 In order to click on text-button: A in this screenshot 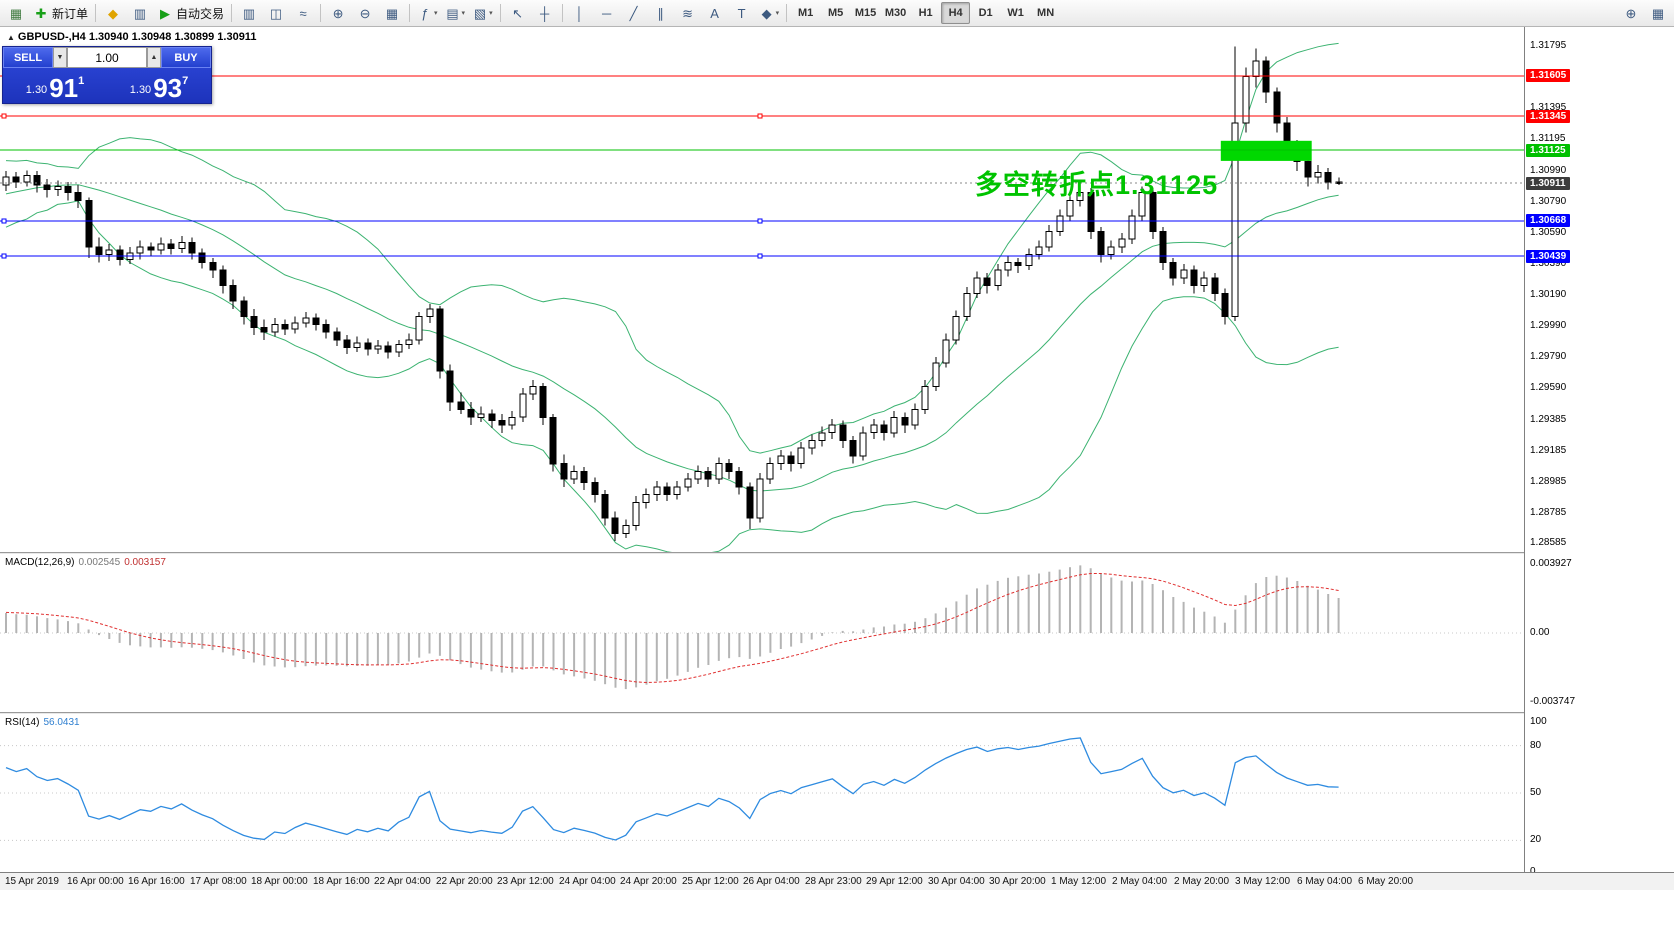, I will do `click(715, 13)`.